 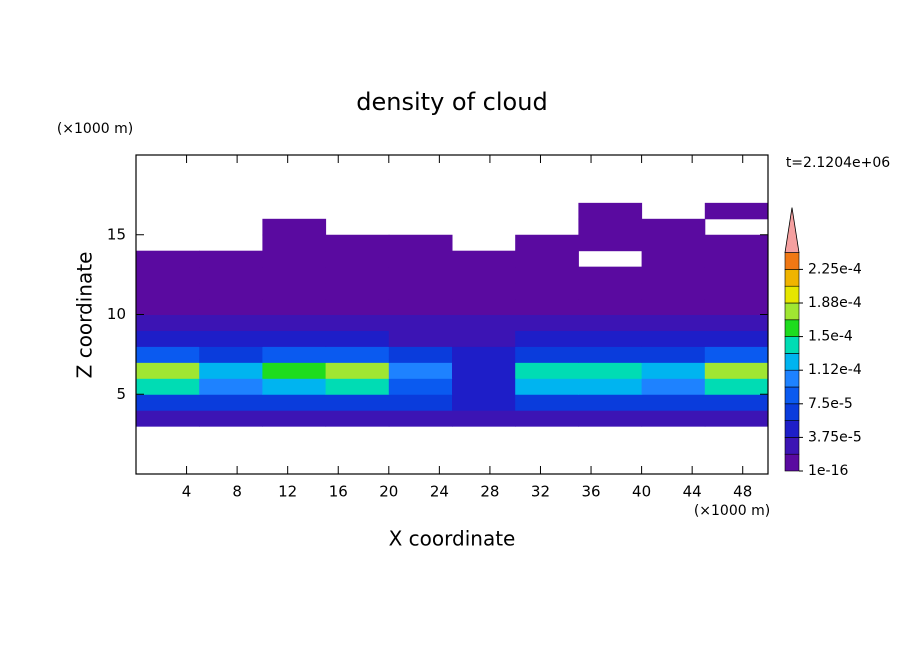 I want to click on y-tick-label: 15, so click(x=116, y=234).